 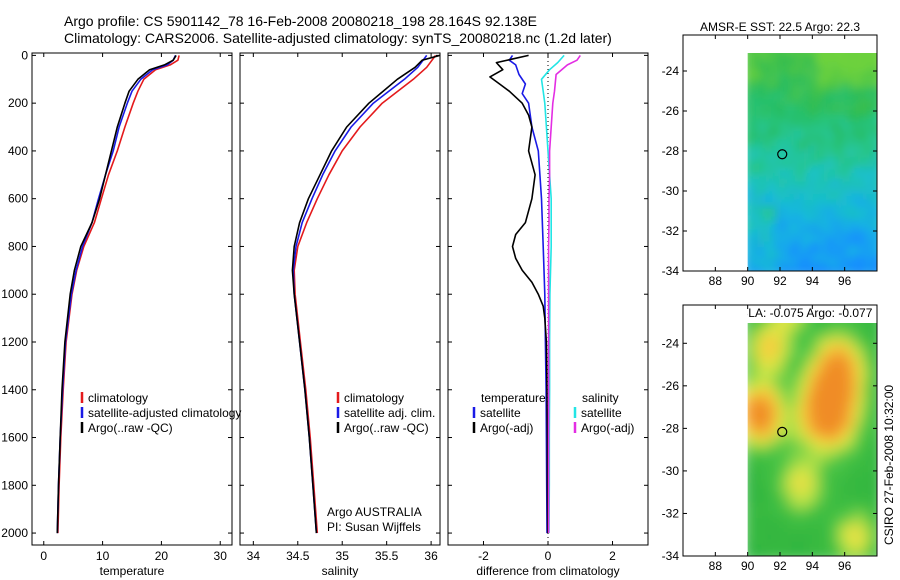 What do you see at coordinates (14, 294) in the screenshot?
I see `y-tick-label: 1000` at bounding box center [14, 294].